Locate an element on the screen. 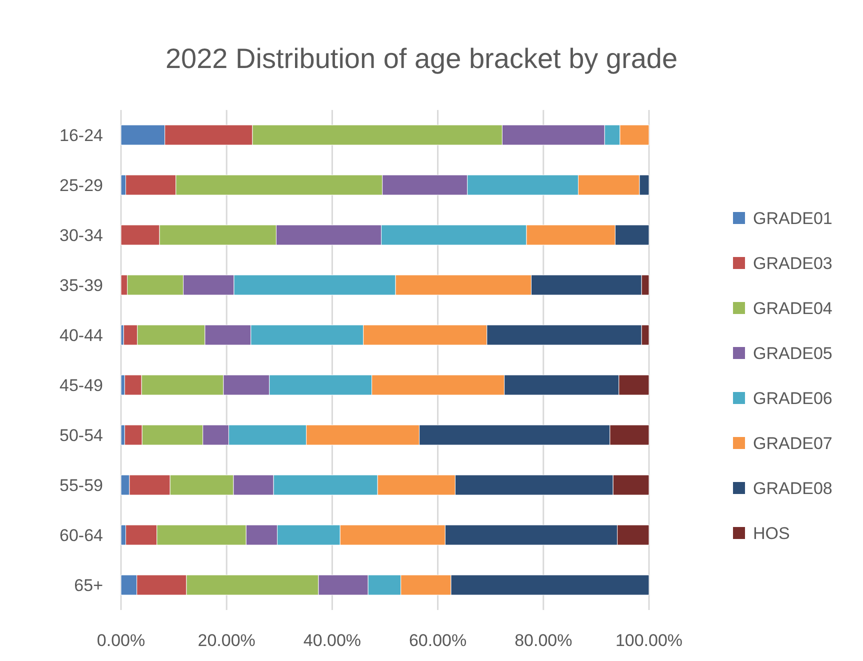 This screenshot has width=863, height=661. y-tick-label: 45-49 is located at coordinates (81, 385).